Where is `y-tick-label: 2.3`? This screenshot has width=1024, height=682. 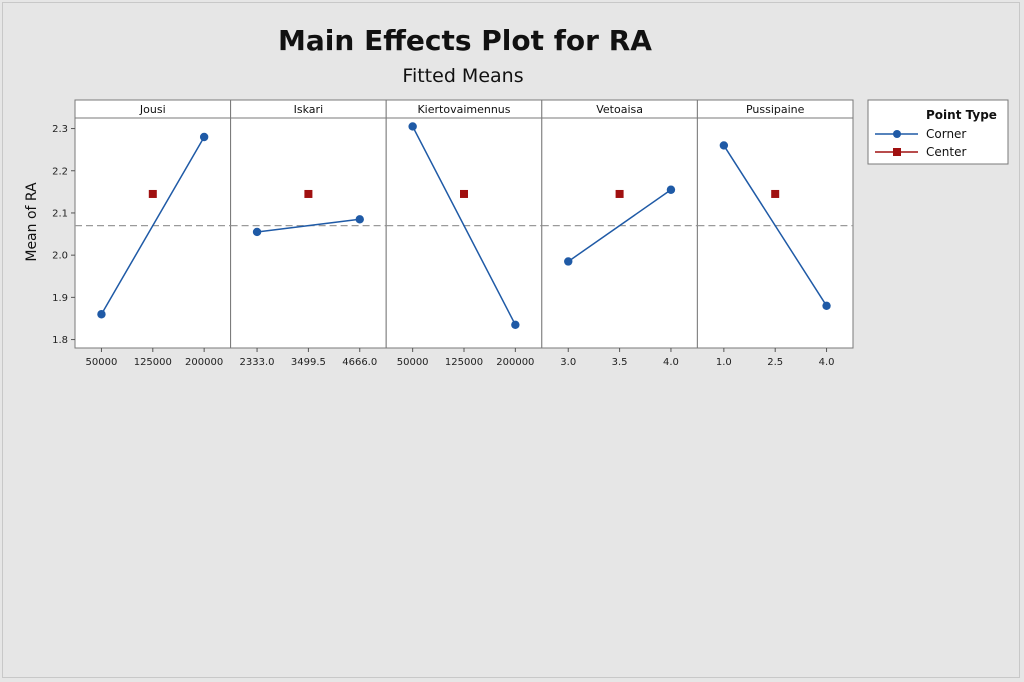
y-tick-label: 2.3 is located at coordinates (60, 129).